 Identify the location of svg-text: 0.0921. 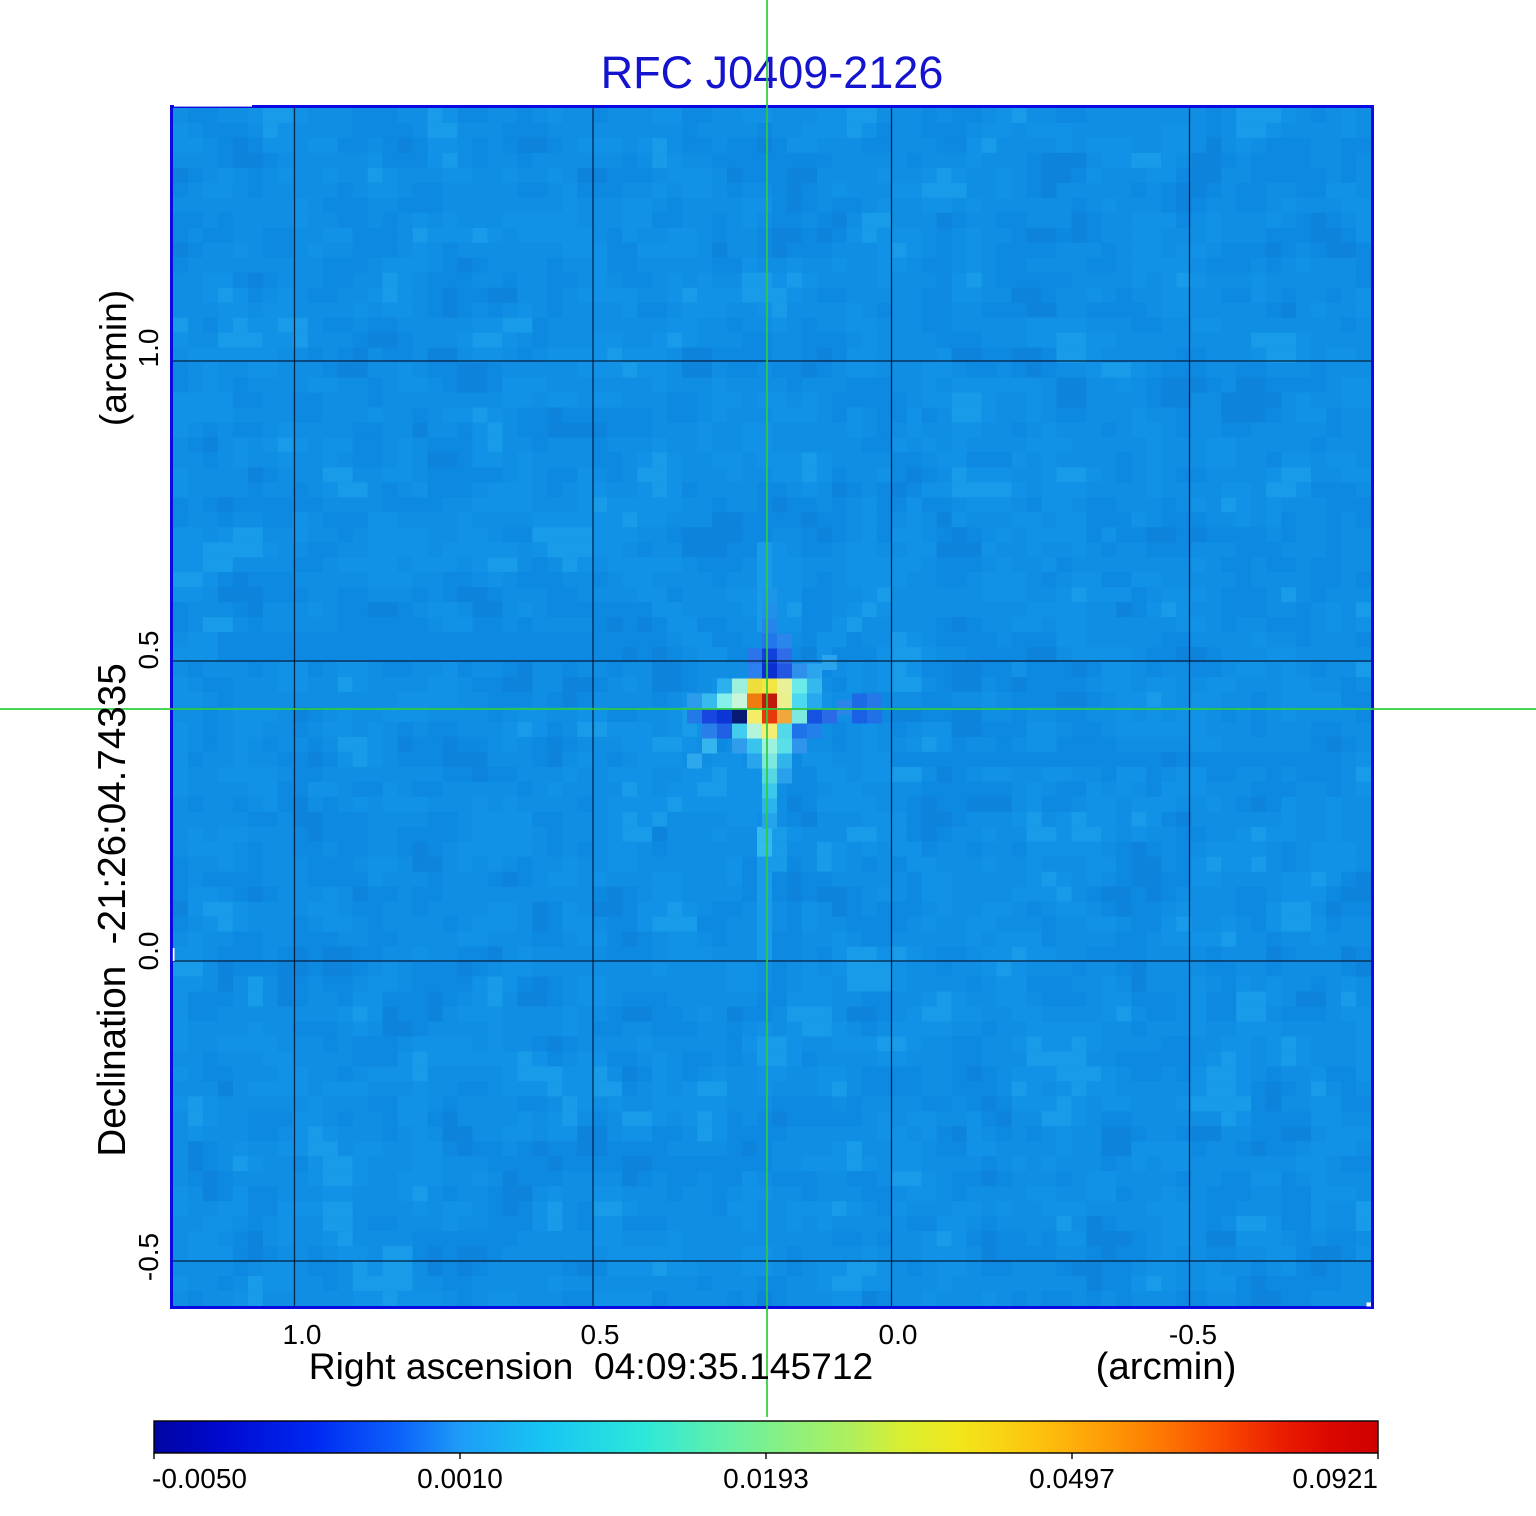
(1335, 1478).